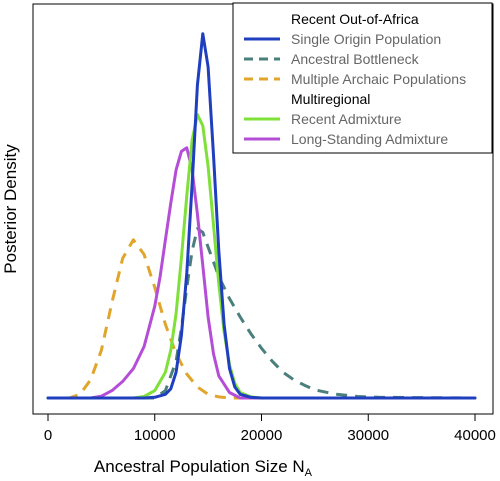 This screenshot has width=500, height=481. I want to click on x-axis-title: Ancestral Population Size NA, so click(203, 468).